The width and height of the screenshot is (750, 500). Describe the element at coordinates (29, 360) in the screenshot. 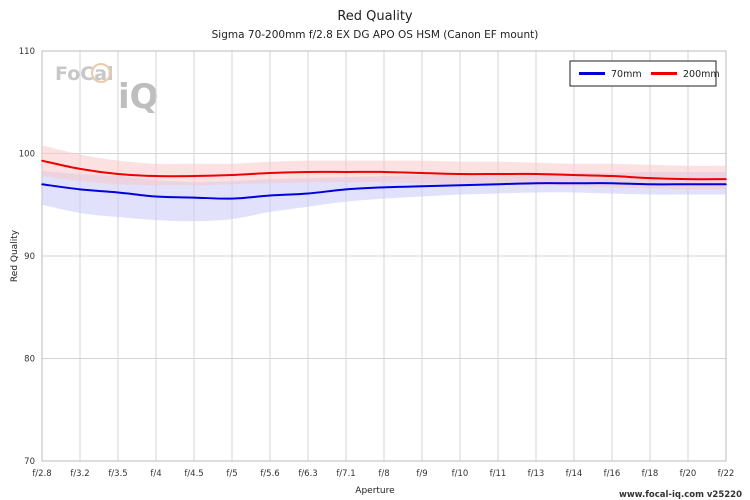

I see `y-tick-label: 80` at that location.